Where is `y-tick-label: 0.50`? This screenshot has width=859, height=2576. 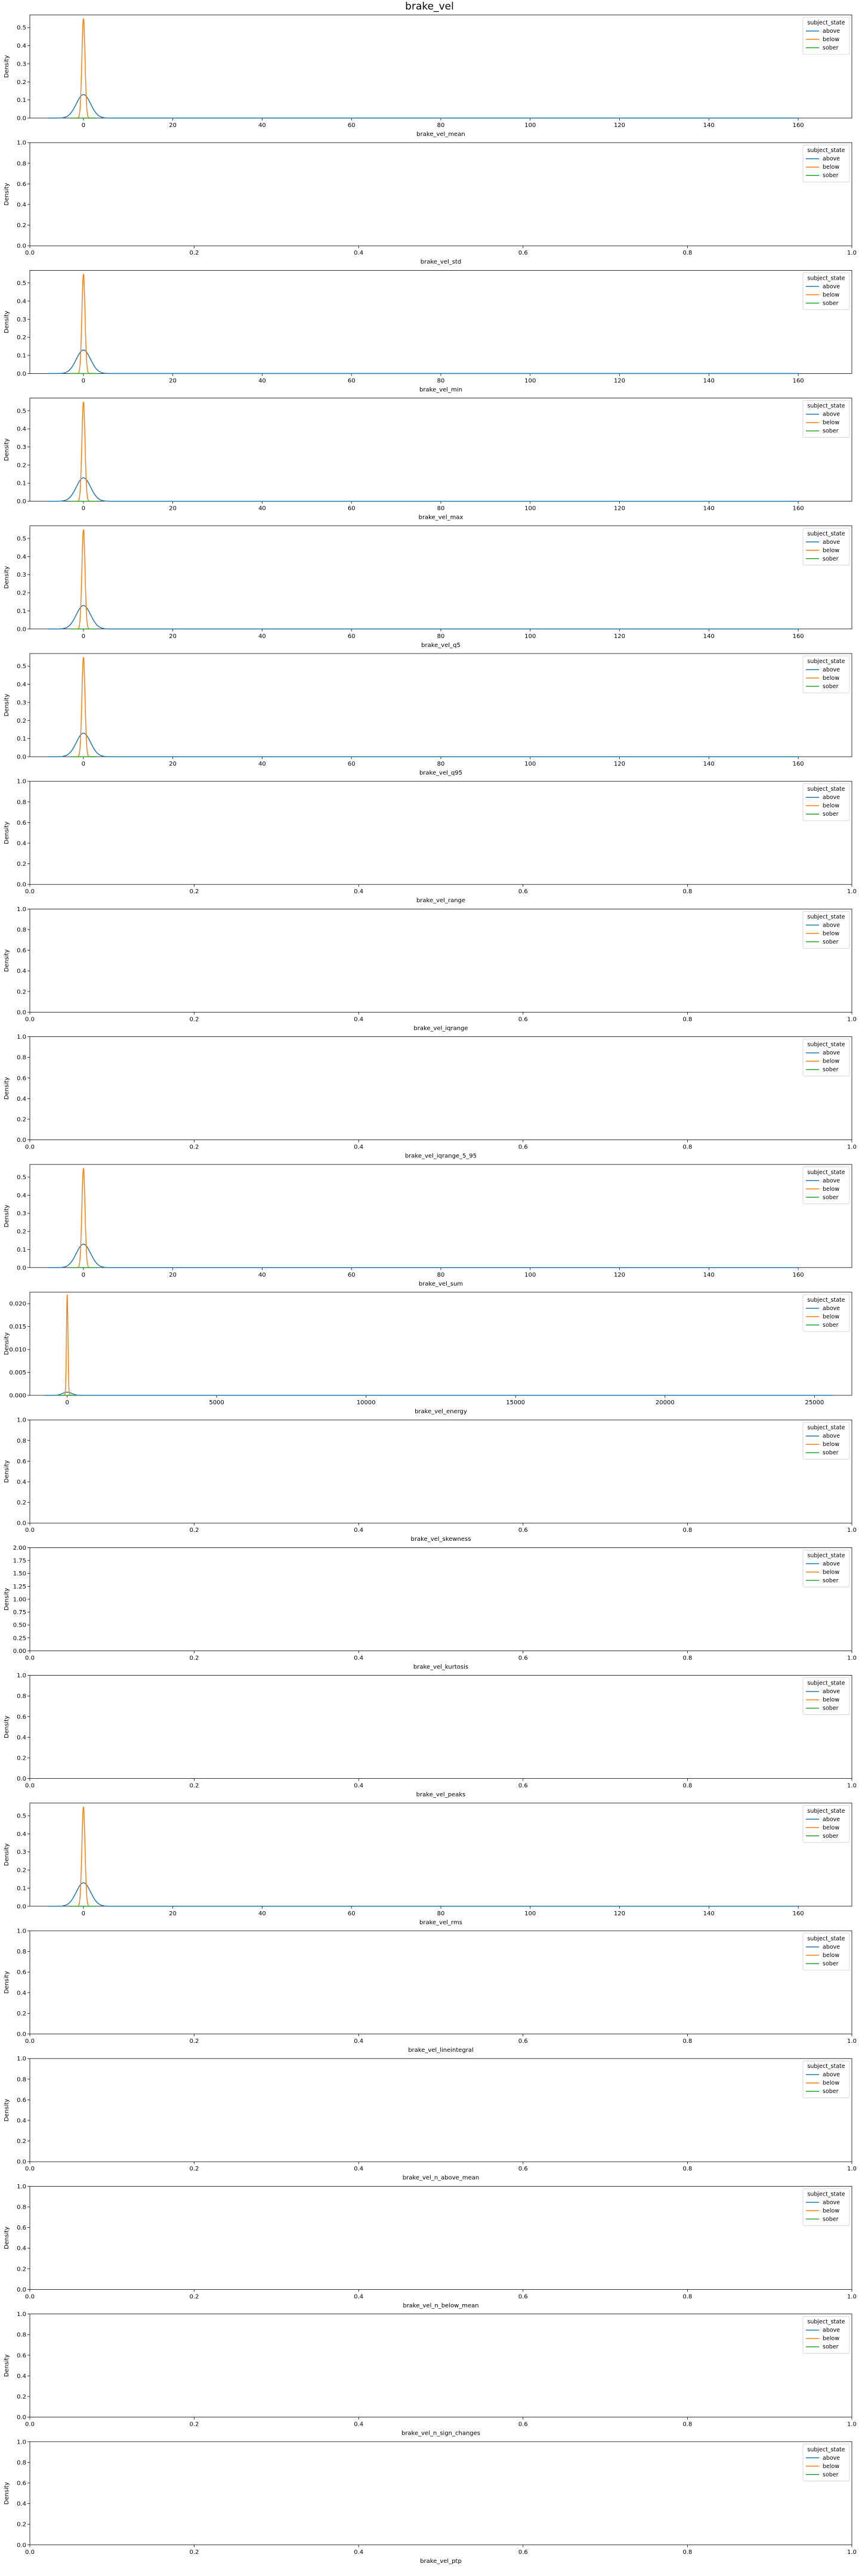
y-tick-label: 0.50 is located at coordinates (19, 1626).